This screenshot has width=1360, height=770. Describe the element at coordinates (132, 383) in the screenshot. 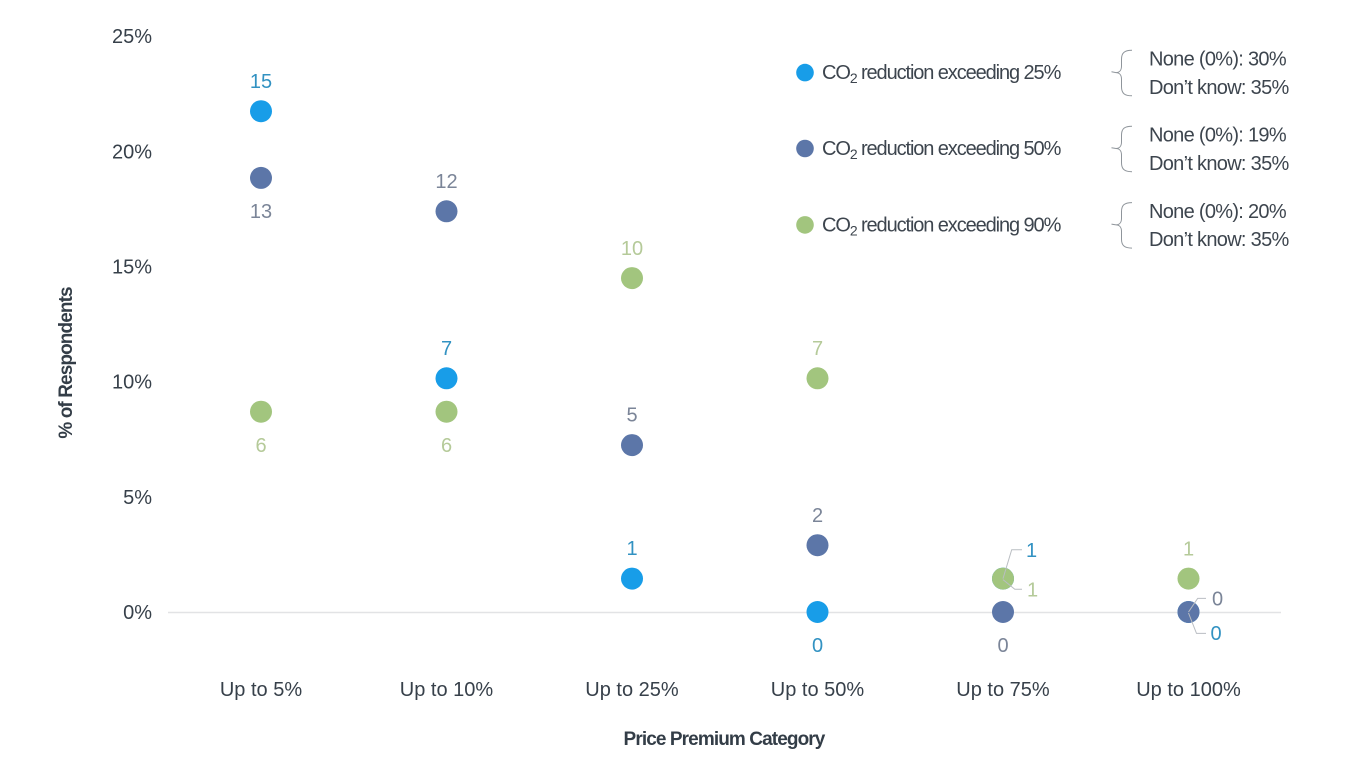

I see `svg-text: 10%` at that location.